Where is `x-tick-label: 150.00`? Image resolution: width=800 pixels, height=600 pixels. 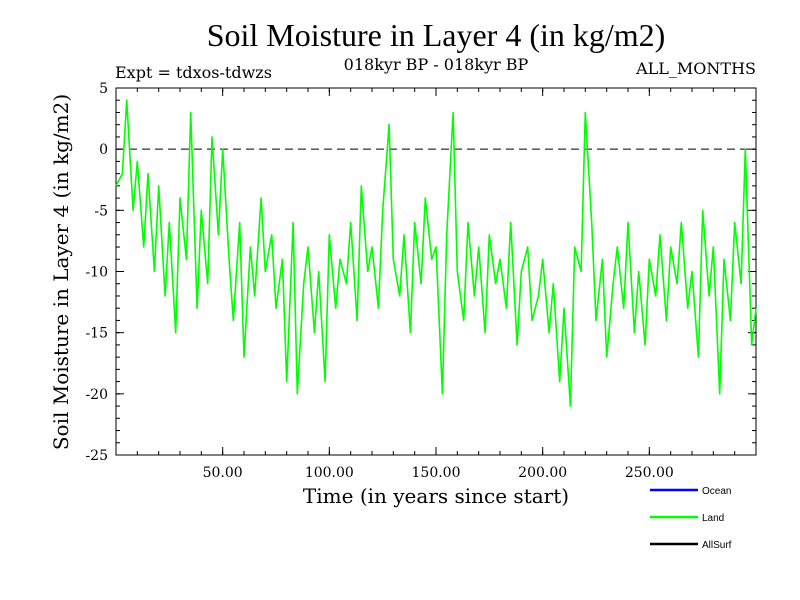
x-tick-label: 150.00 is located at coordinates (436, 473).